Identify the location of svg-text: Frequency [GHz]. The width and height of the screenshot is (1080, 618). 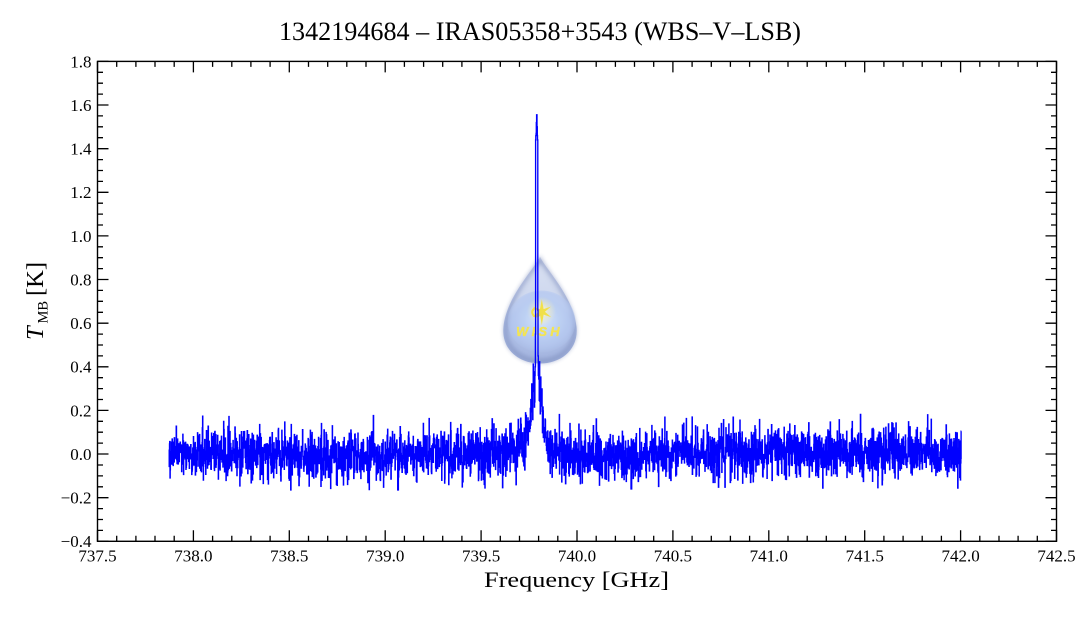
(576, 579).